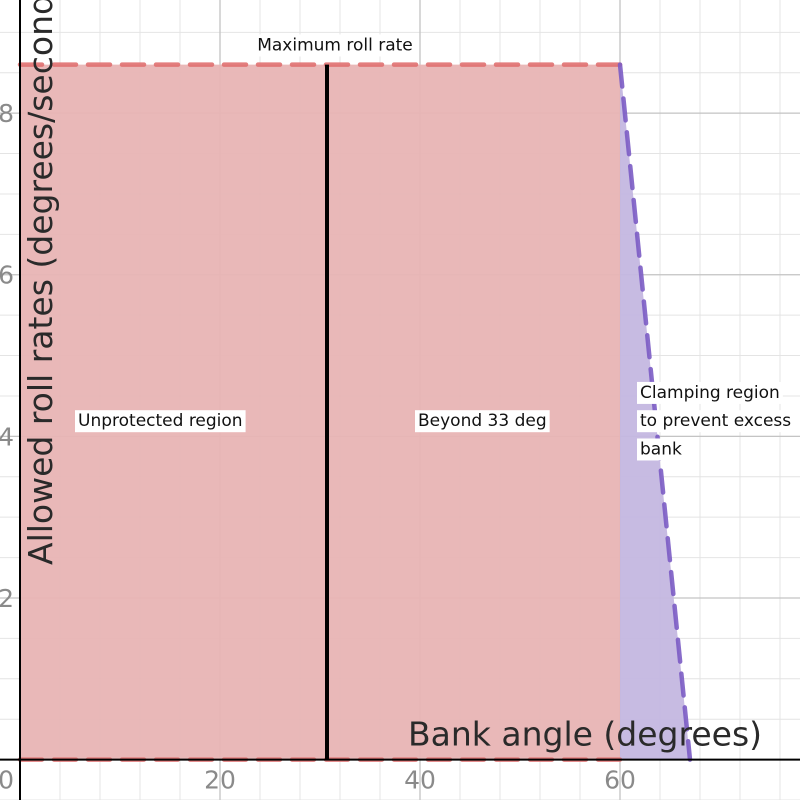 The width and height of the screenshot is (800, 800). I want to click on y-tick-label: 6, so click(7, 275).